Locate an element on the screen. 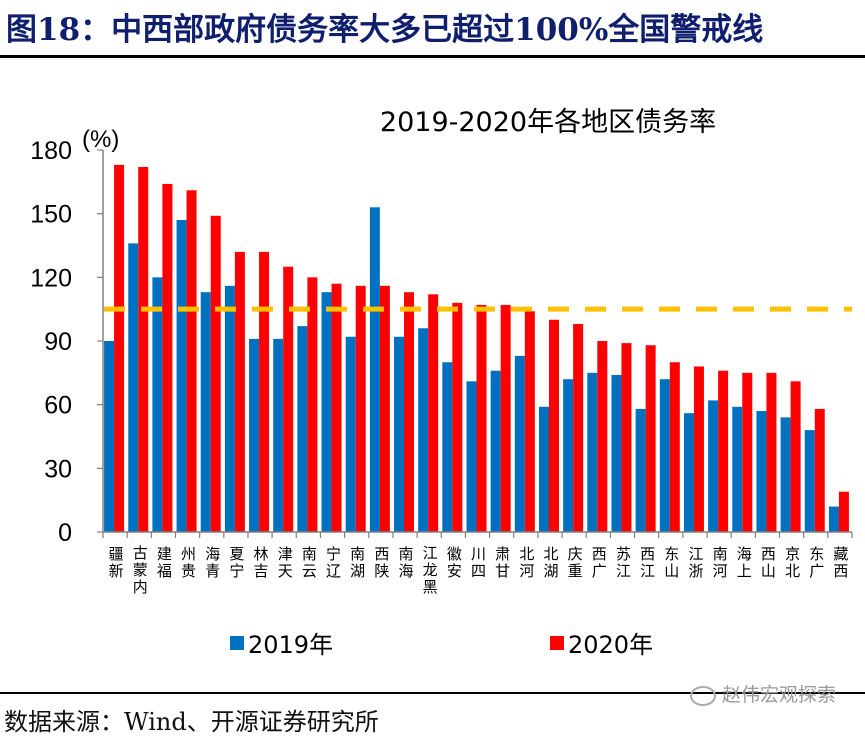 This screenshot has width=865, height=738. x-tick-label: 安徽 is located at coordinates (454, 562).